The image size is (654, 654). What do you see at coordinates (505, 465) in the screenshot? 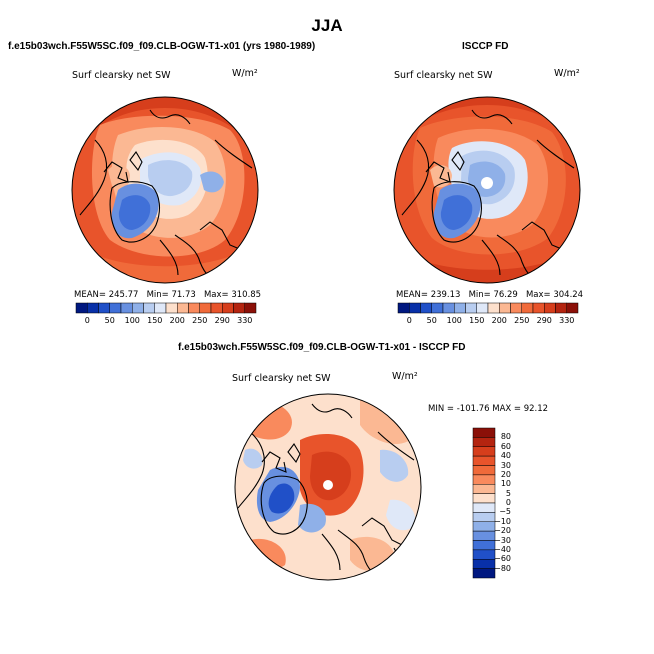
I see `diff-colorbar-tick-label: 30` at bounding box center [505, 465].